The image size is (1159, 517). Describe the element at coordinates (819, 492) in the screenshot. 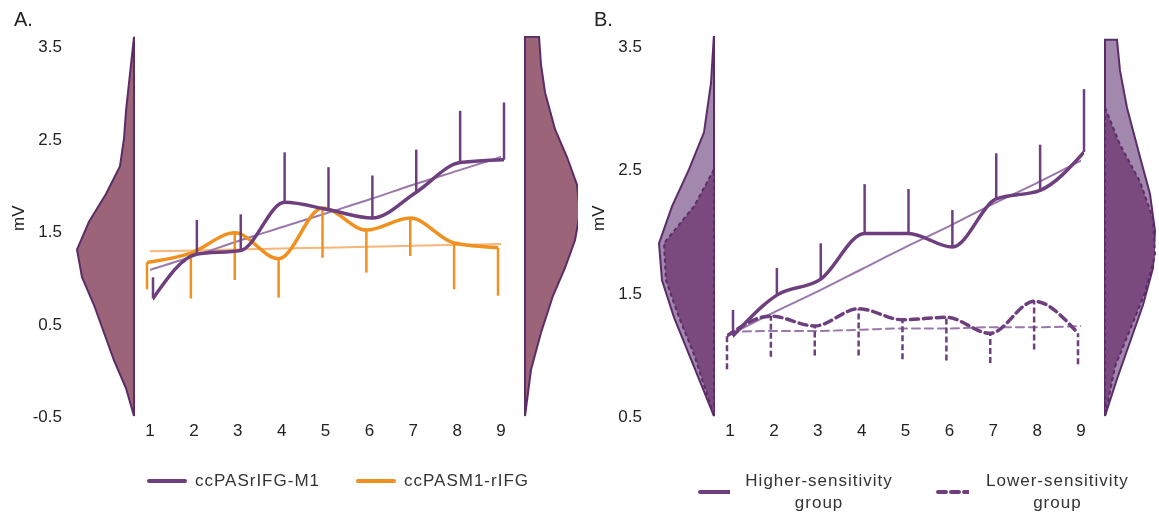

I see `legend-label: Higher-sensitivity group` at that location.